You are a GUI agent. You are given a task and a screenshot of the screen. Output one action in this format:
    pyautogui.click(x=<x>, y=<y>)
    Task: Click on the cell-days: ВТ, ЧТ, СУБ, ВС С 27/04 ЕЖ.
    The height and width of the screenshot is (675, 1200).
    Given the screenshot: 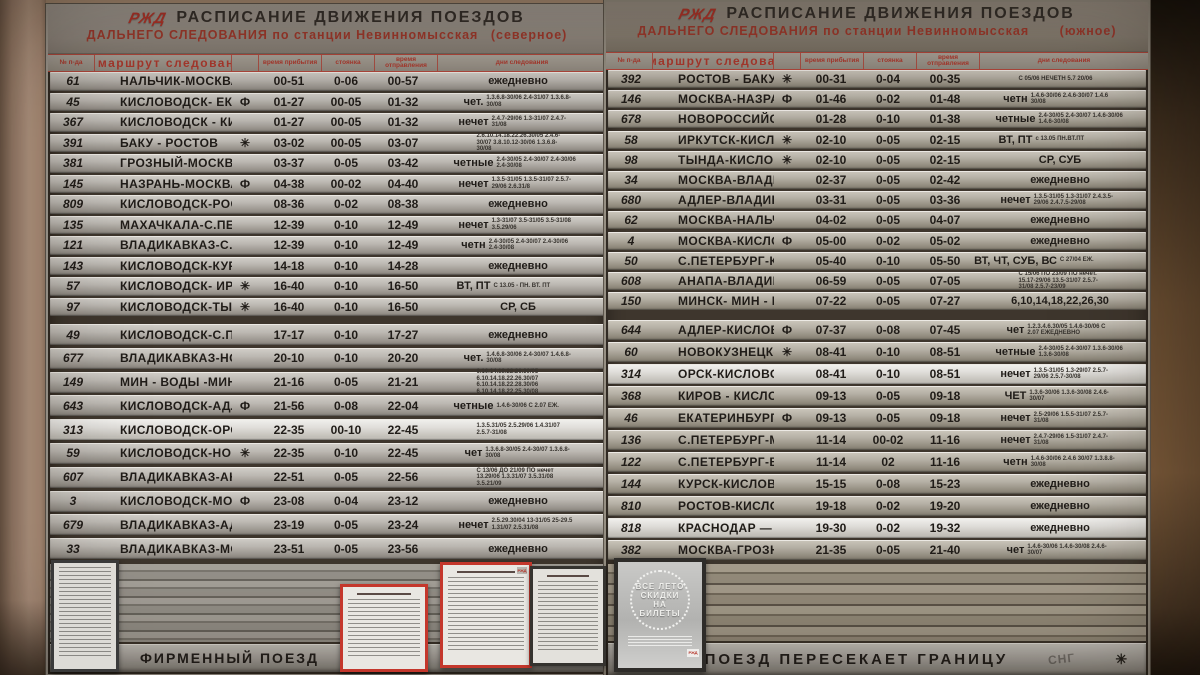 What is the action you would take?
    pyautogui.click(x=1060, y=261)
    